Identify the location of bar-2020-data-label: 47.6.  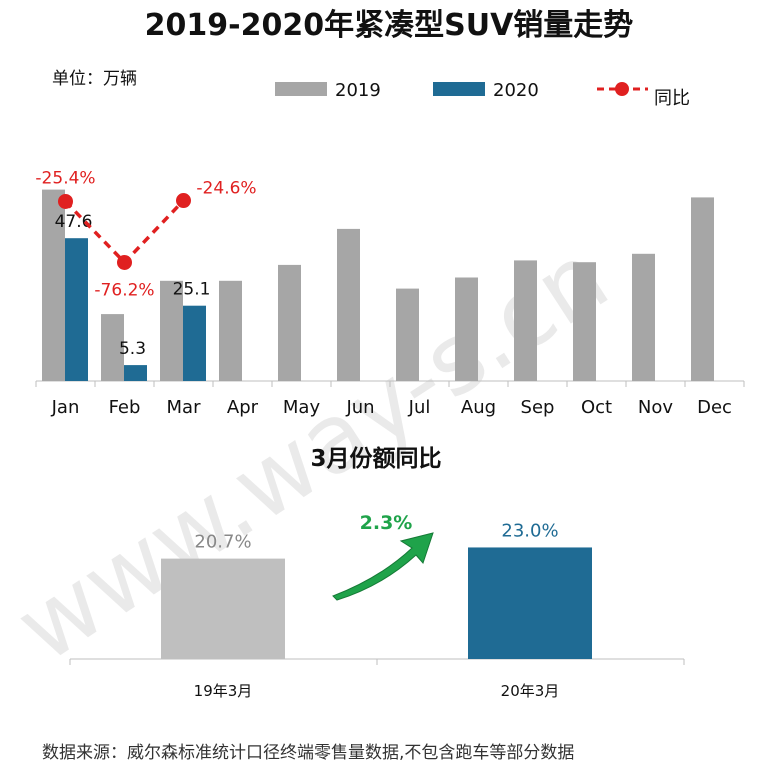
(74, 222).